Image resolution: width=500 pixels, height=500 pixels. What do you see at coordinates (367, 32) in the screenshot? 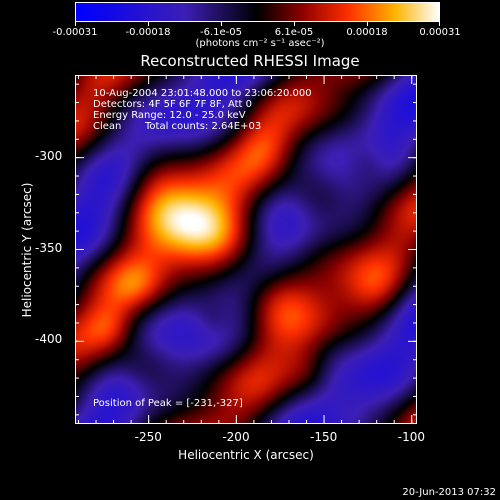
I see `colorbar-tick-label: 0.00018` at bounding box center [367, 32].